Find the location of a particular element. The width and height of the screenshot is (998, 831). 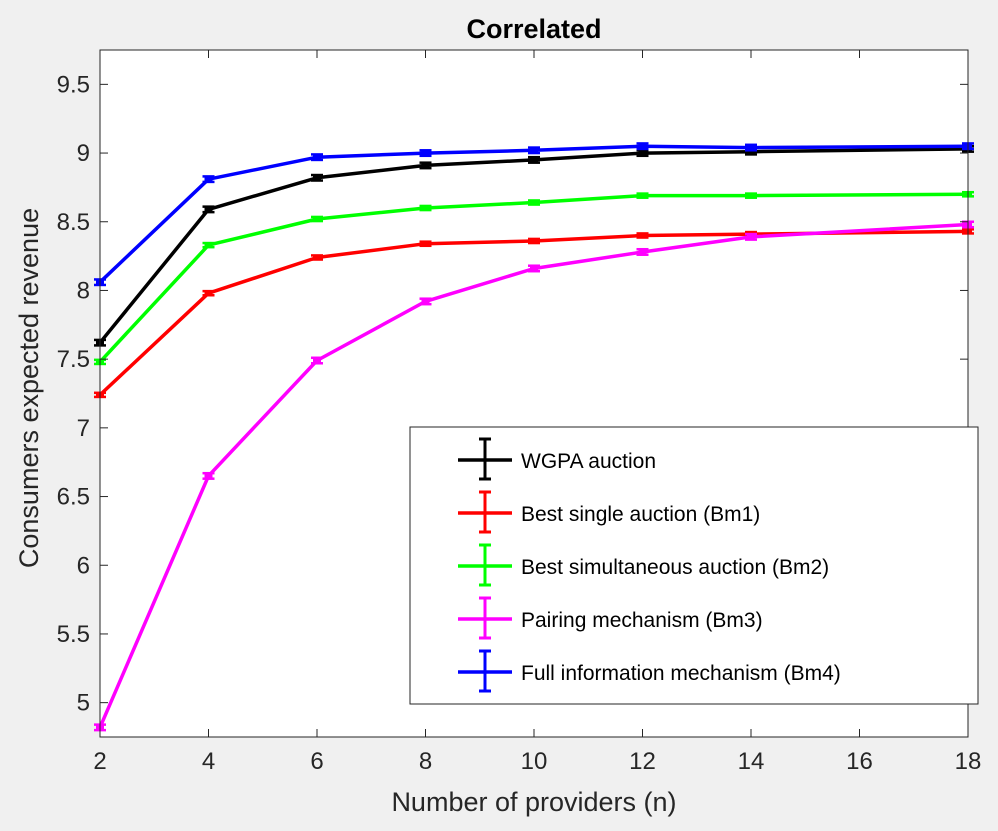

y-tick-label: 6 is located at coordinates (83, 565).